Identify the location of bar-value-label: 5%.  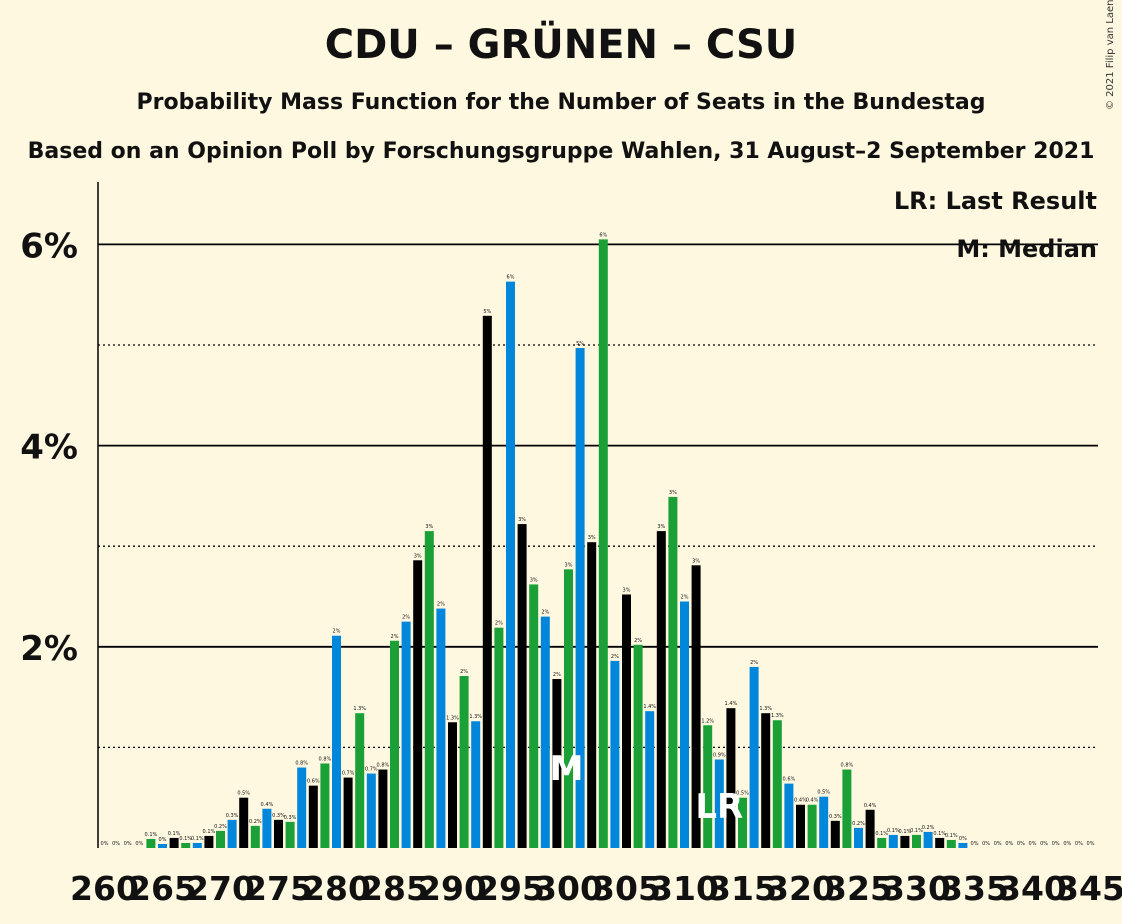
(580, 344).